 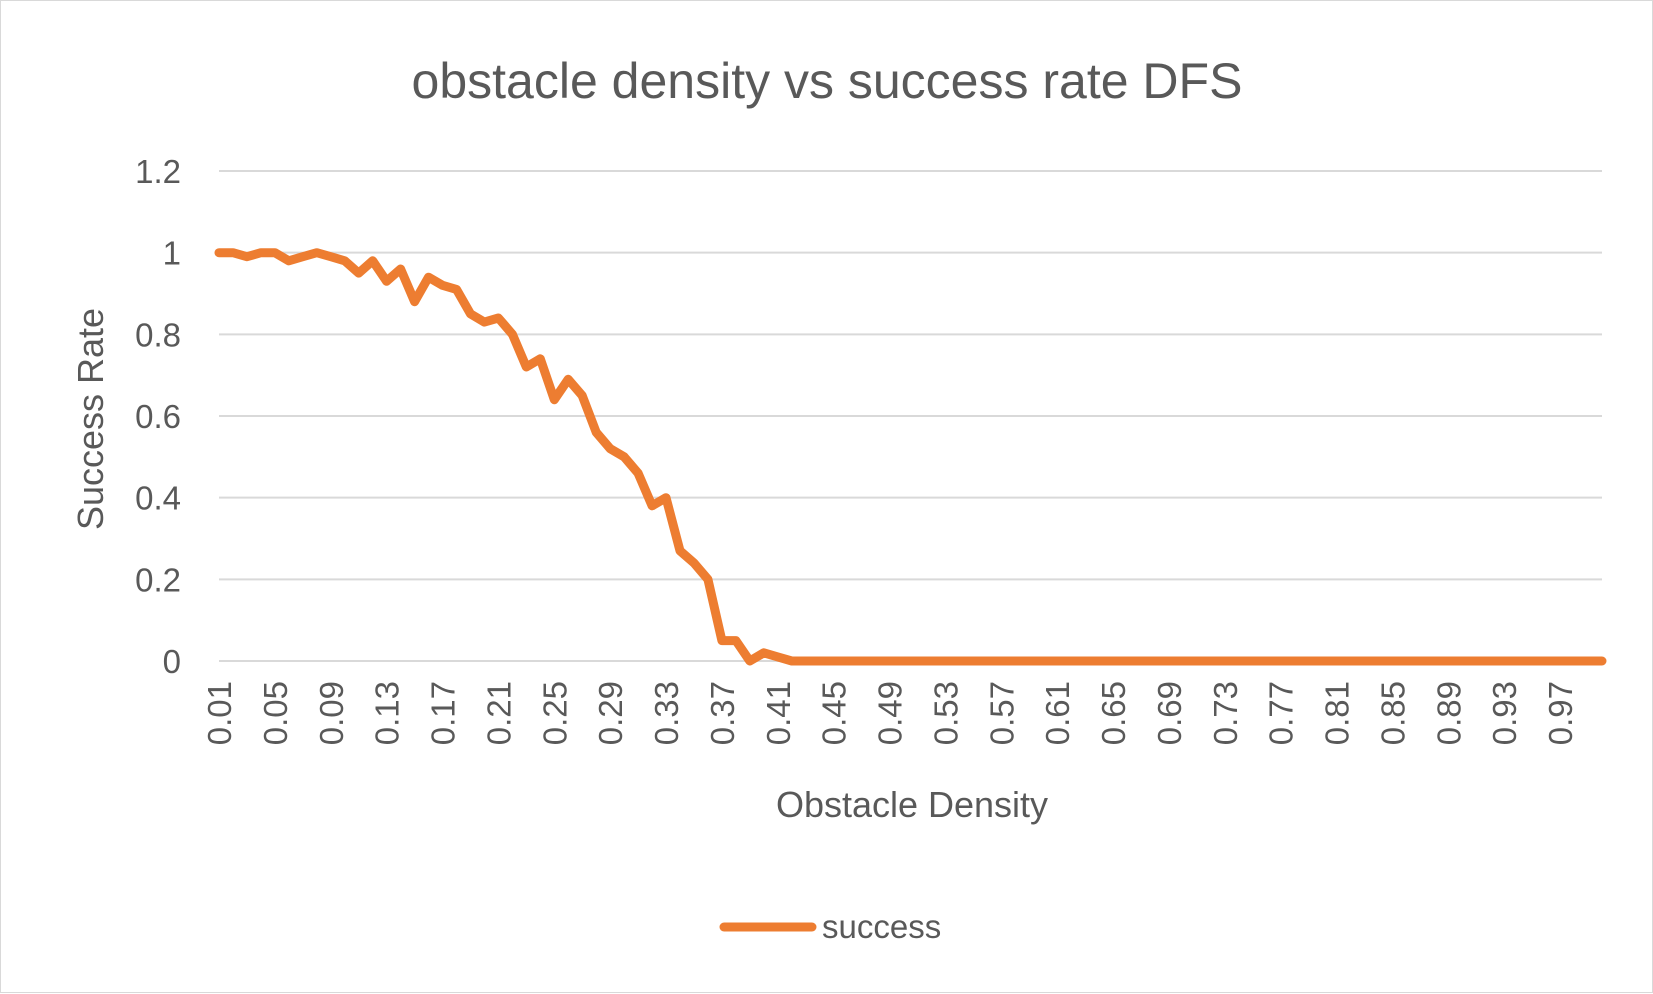 What do you see at coordinates (1448, 713) in the screenshot?
I see `x-tick-label: 0.89` at bounding box center [1448, 713].